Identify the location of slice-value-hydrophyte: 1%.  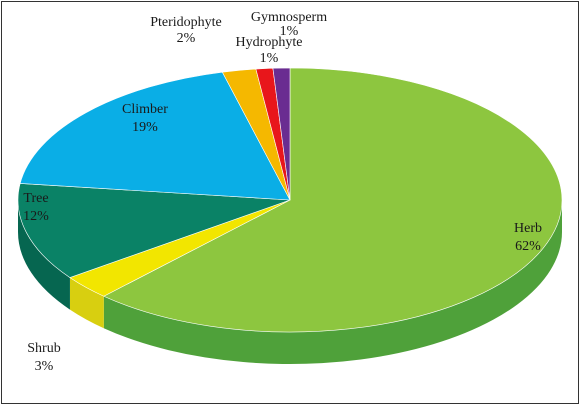
(269, 58).